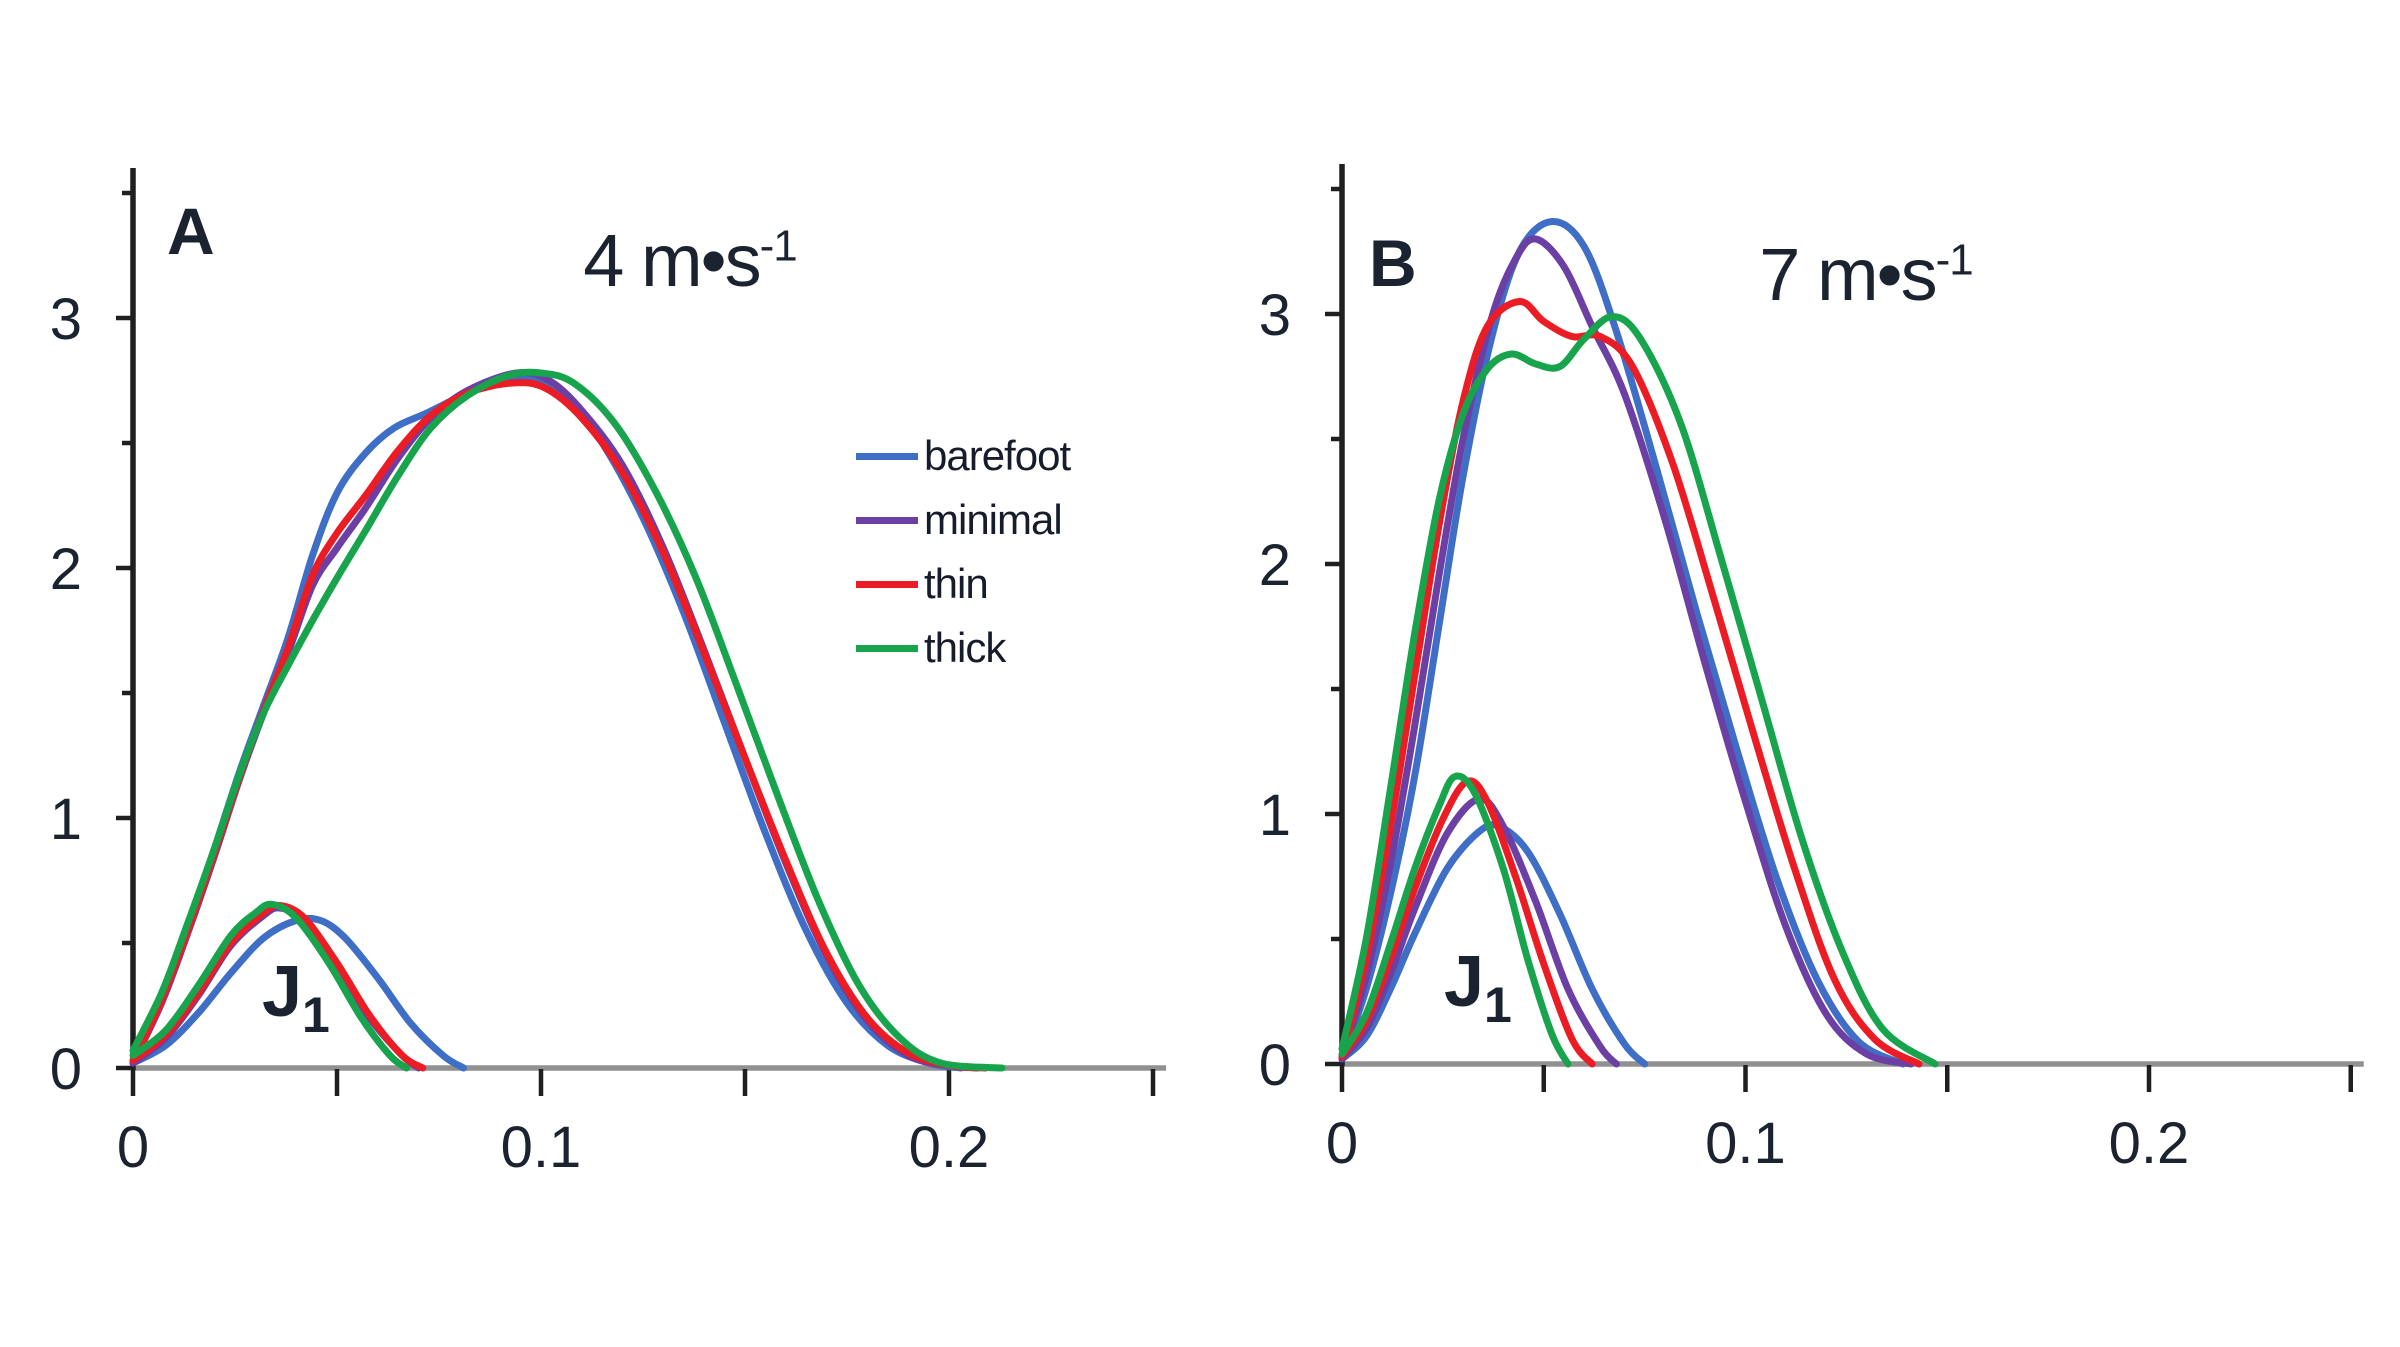 This screenshot has width=2400, height=1347. I want to click on curve-A-thick-J1, so click(269, 986).